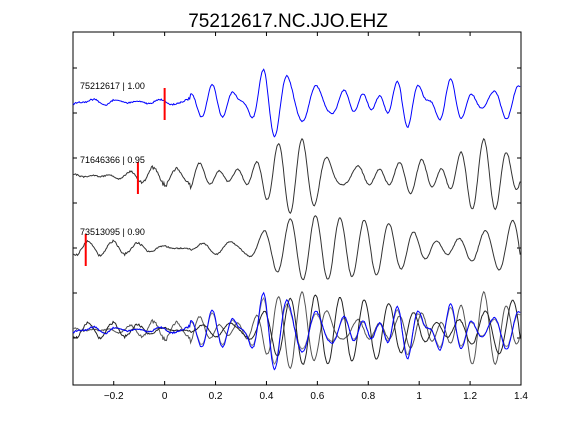 The height and width of the screenshot is (432, 576). Describe the element at coordinates (288, 21) in the screenshot. I see `chart-title: 75212617.NC.JJO.EHZ` at that location.